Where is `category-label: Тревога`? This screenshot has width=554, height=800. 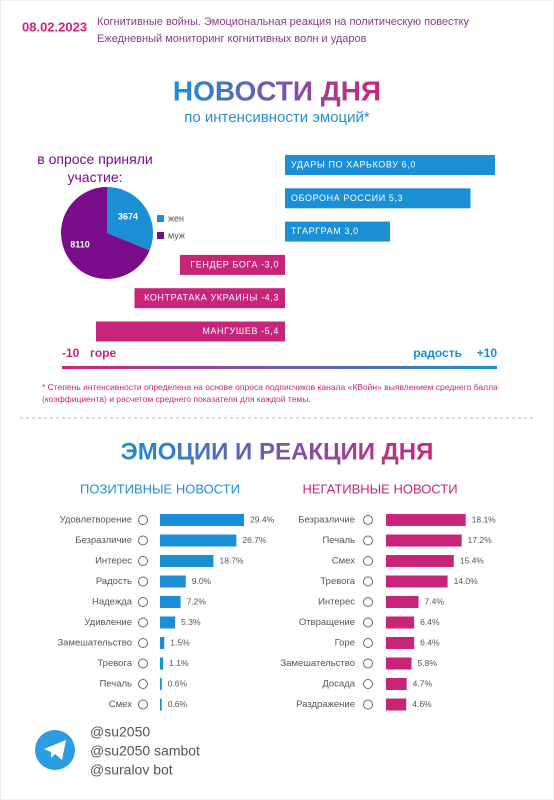
category-label: Тревога is located at coordinates (337, 581).